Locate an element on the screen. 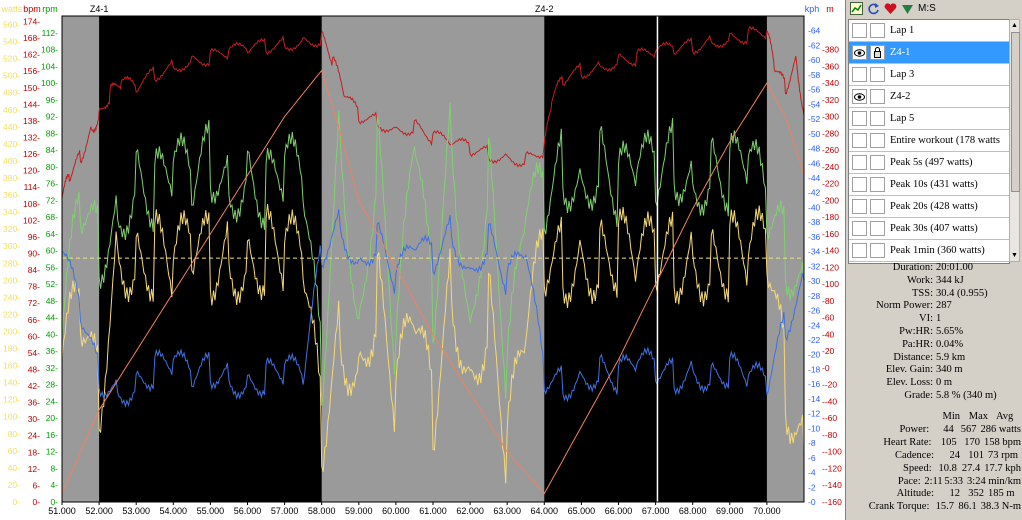 The height and width of the screenshot is (520, 1022). stat-row: Grade: 5.8 % (340 m) is located at coordinates (933, 396).